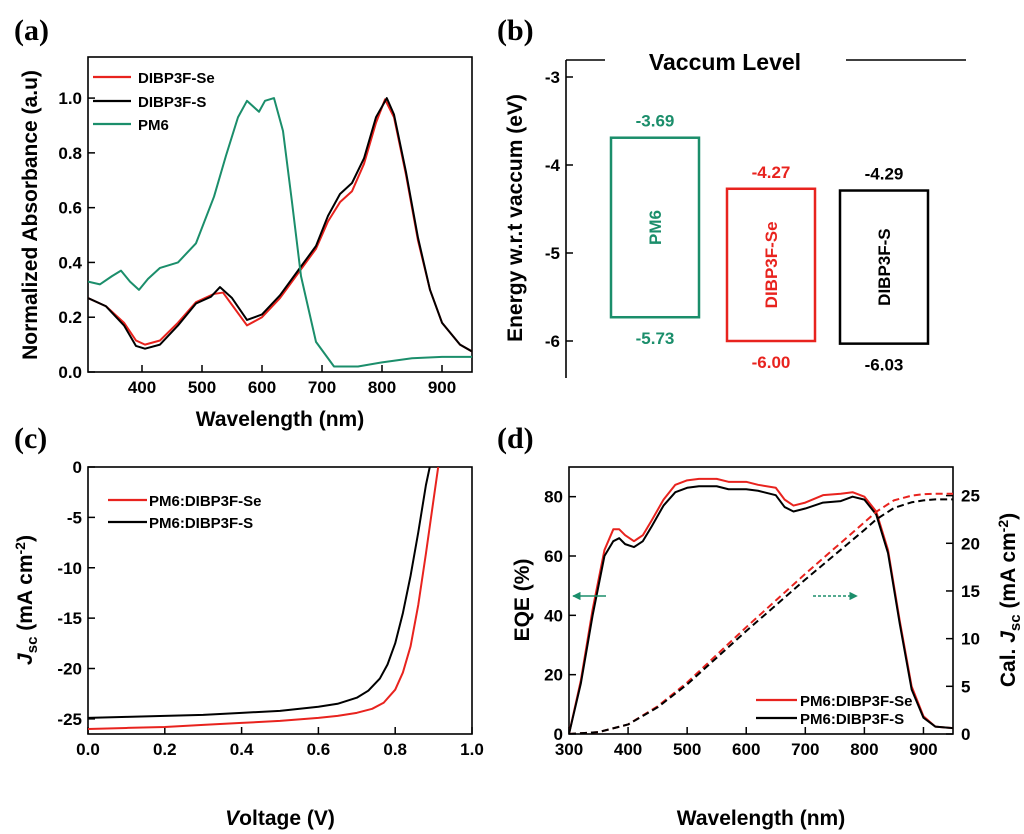 Image resolution: width=1024 pixels, height=834 pixels. I want to click on panel-a-y-tick-label: 0.0, so click(70, 372).